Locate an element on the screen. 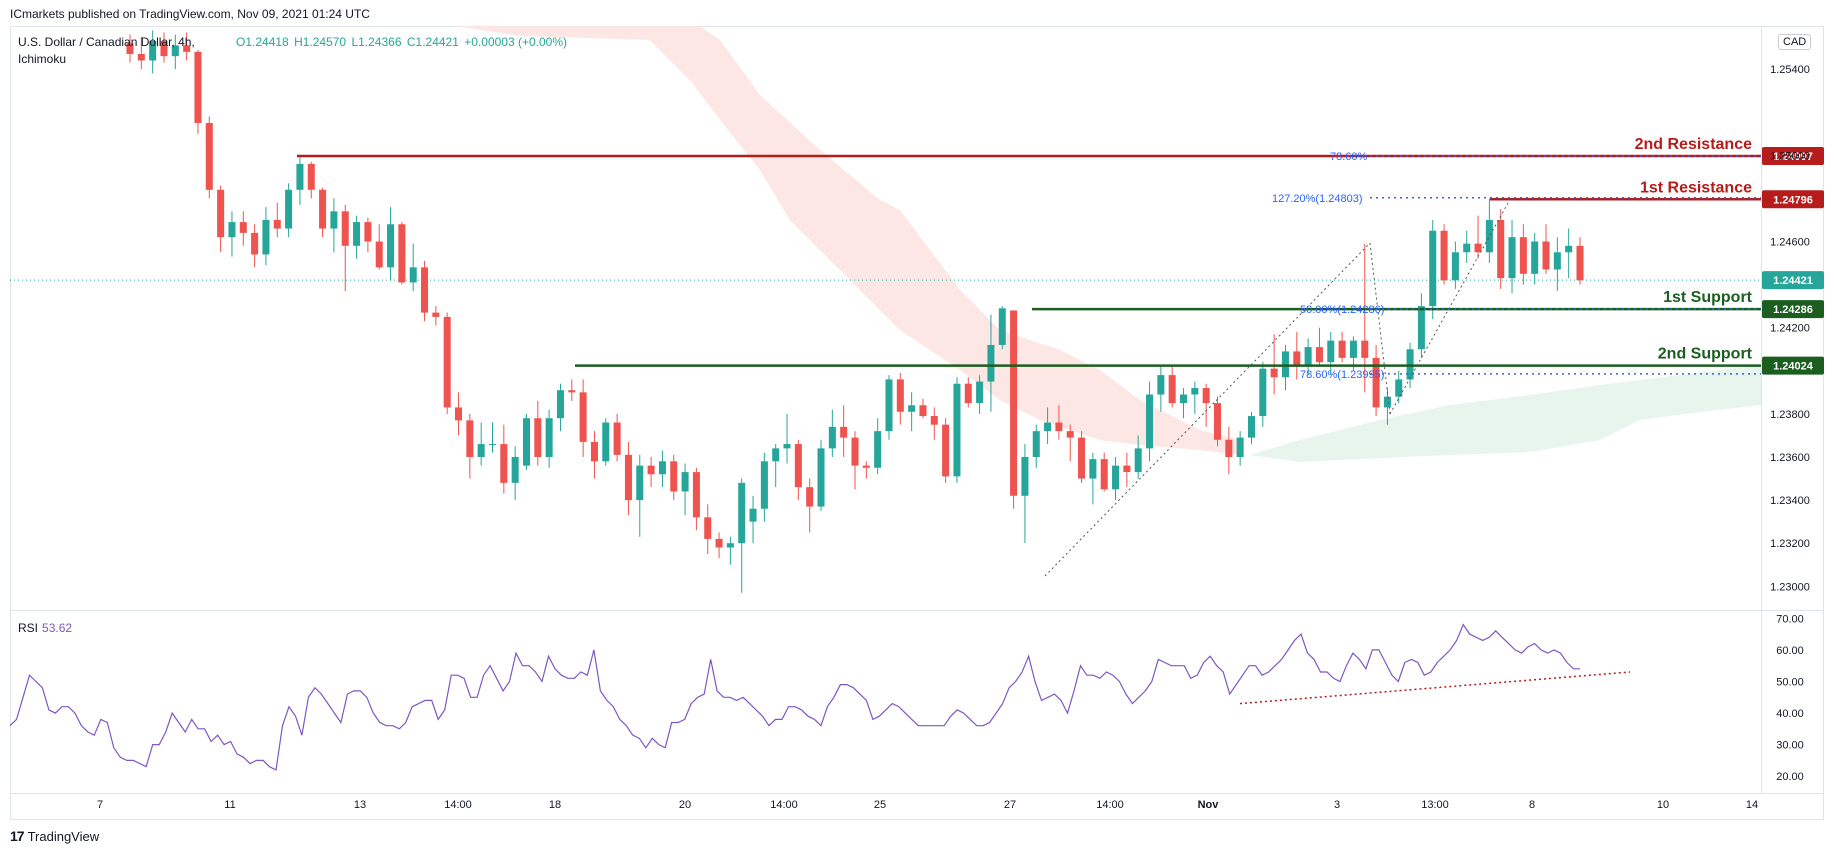 The image size is (1834, 853). time-tick-label: 7 is located at coordinates (100, 805).